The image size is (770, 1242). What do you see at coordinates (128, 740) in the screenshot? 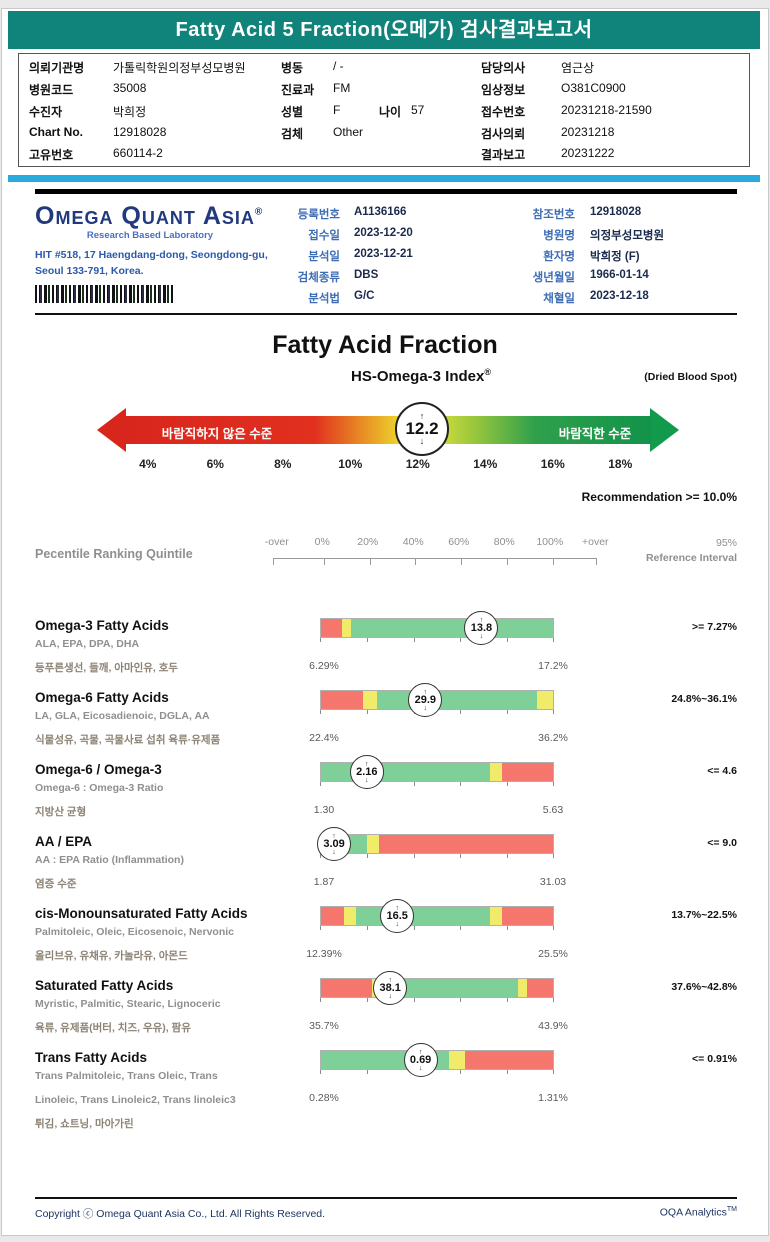
I see `analyte-food-sources: 식물성유, 곡물, 곡물사료 섭취 육류·유제품` at bounding box center [128, 740].